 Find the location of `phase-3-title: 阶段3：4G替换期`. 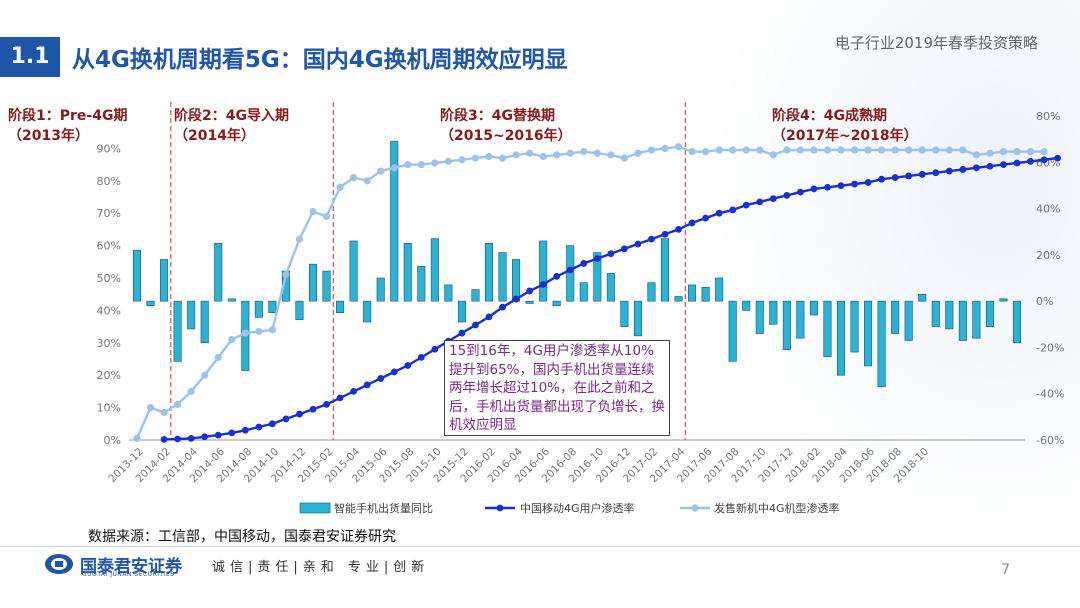

phase-3-title: 阶段3：4G替换期 is located at coordinates (497, 116).